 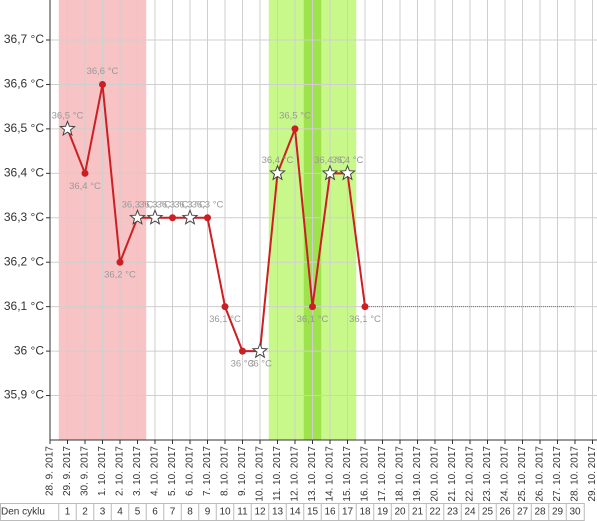 I want to click on cycle-day: 27, so click(x=523, y=512).